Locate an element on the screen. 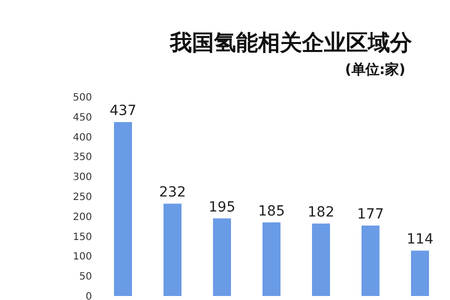 The image size is (450, 300). data-label: 177 is located at coordinates (370, 214).